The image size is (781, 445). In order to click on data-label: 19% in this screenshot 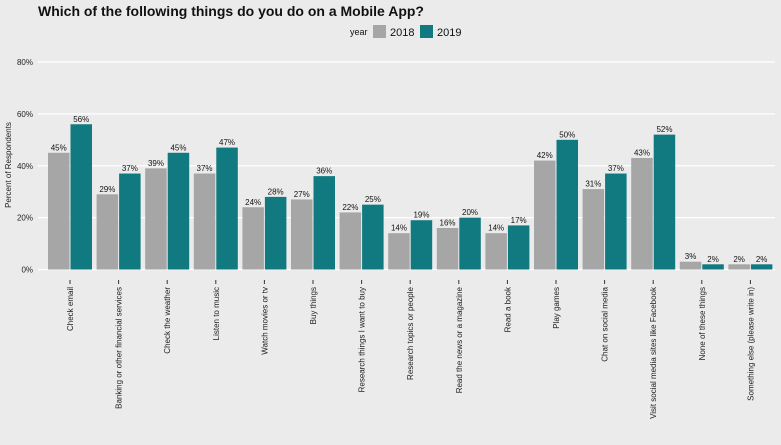, I will do `click(421, 215)`.